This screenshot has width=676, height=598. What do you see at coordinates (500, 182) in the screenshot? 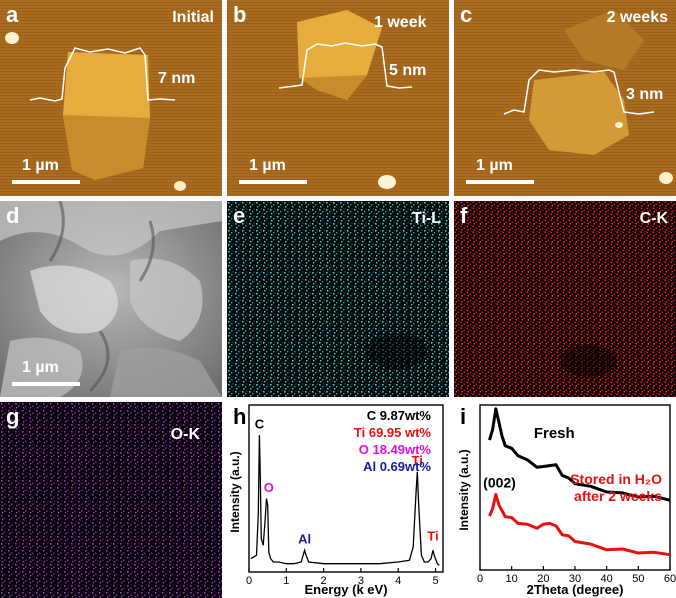
I see `scale-bar-c` at bounding box center [500, 182].